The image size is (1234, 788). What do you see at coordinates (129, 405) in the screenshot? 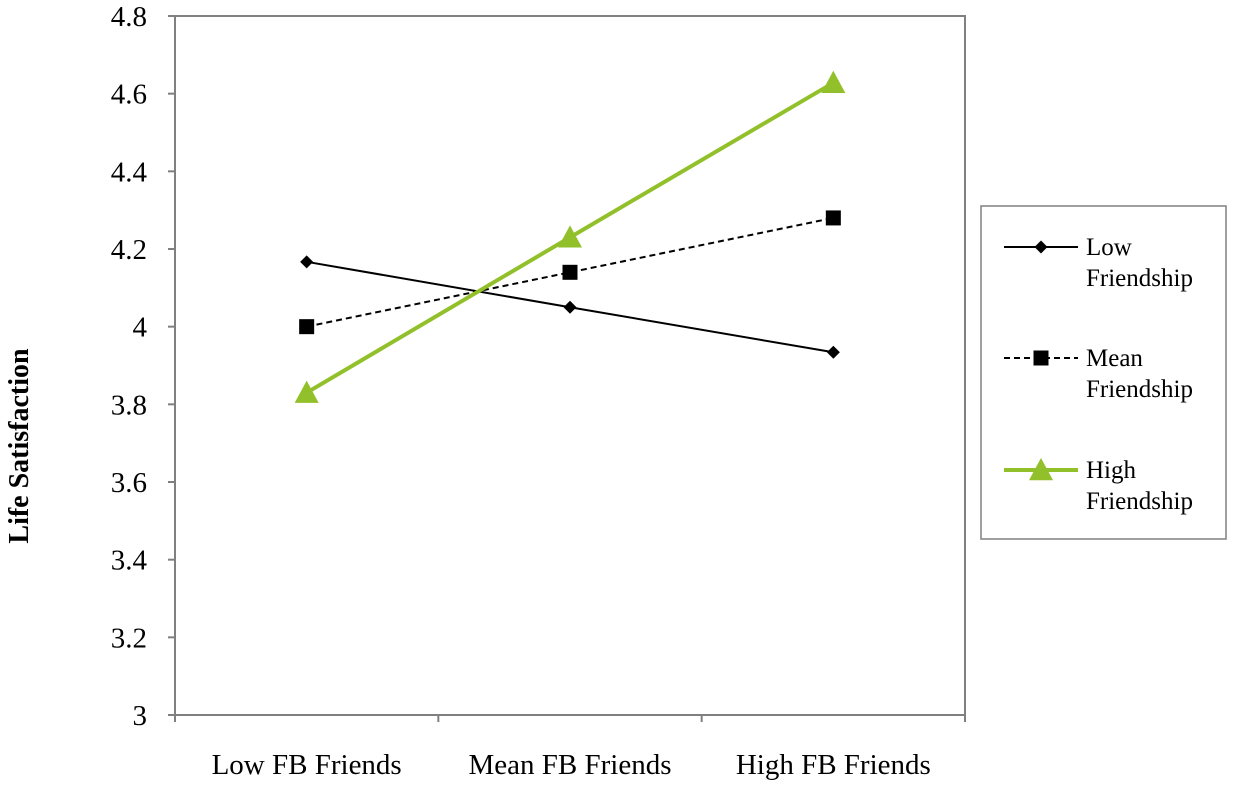
I see `y-tick-label: 3.8` at bounding box center [129, 405].